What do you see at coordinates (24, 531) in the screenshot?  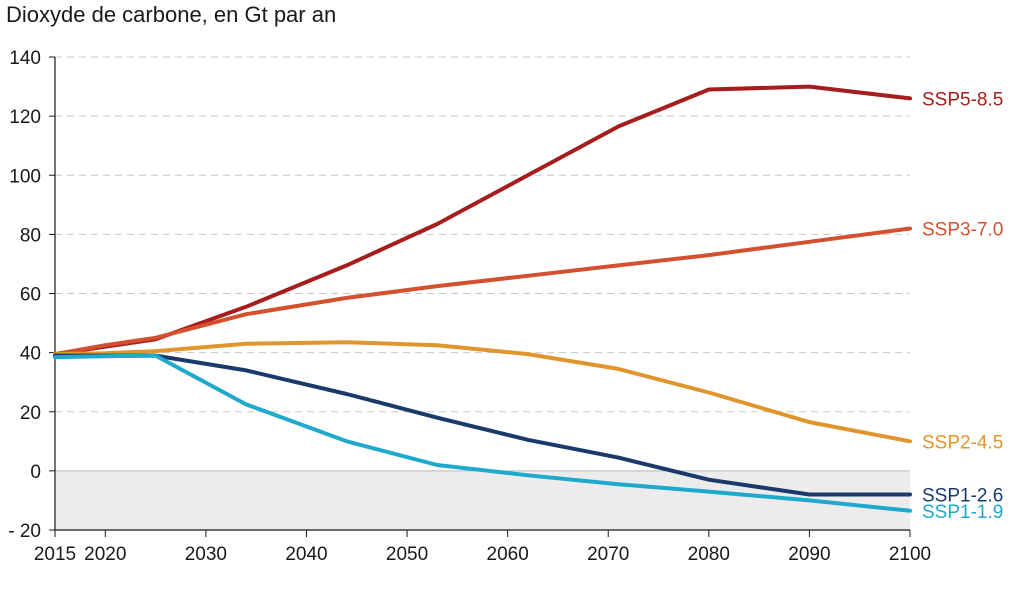 I see `y-tick-label: - 20` at bounding box center [24, 531].